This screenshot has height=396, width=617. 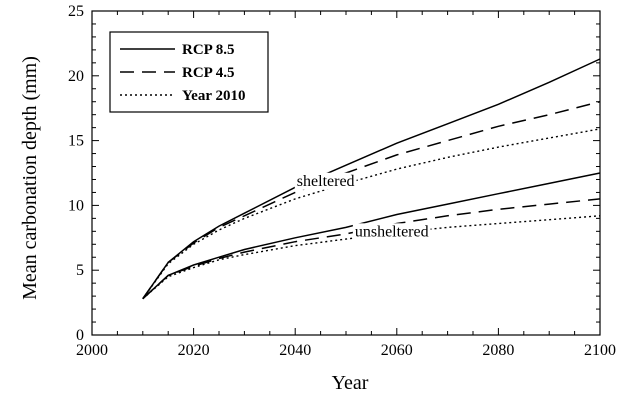 I want to click on y-axis-label: Mean carbonation depth (mm), so click(x=30, y=178).